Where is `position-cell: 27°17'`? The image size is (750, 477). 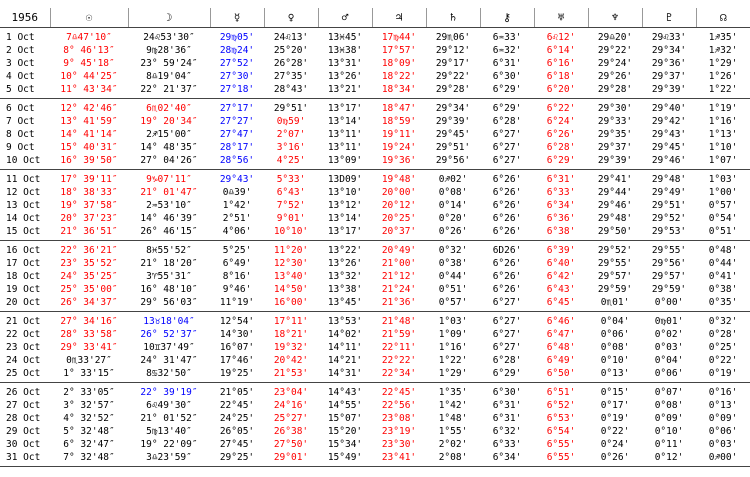 position-cell: 27°17' is located at coordinates (237, 108).